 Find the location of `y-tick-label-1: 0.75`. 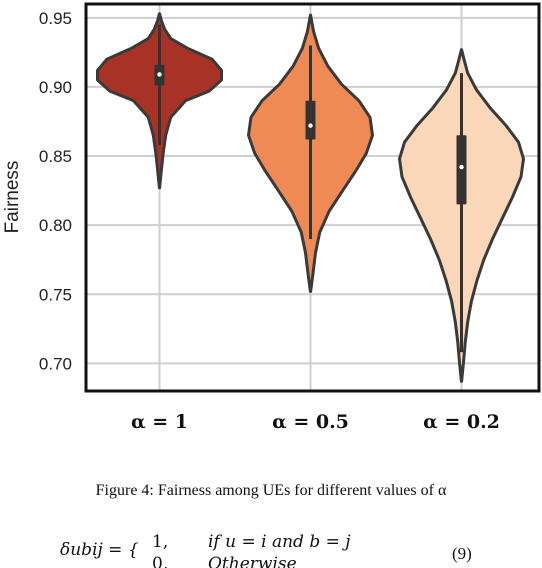

y-tick-label-1: 0.75 is located at coordinates (55, 294).